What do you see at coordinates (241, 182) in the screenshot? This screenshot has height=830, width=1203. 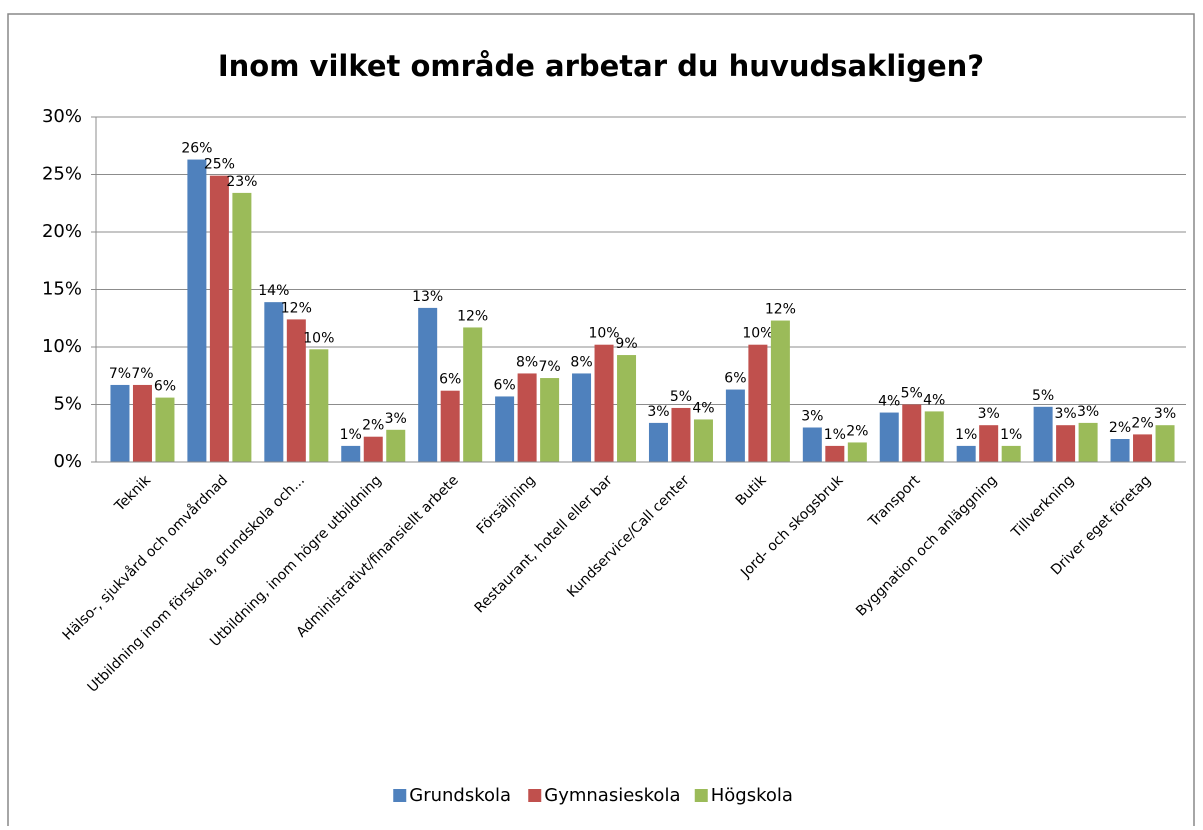 I see `value-label: 23%` at bounding box center [241, 182].